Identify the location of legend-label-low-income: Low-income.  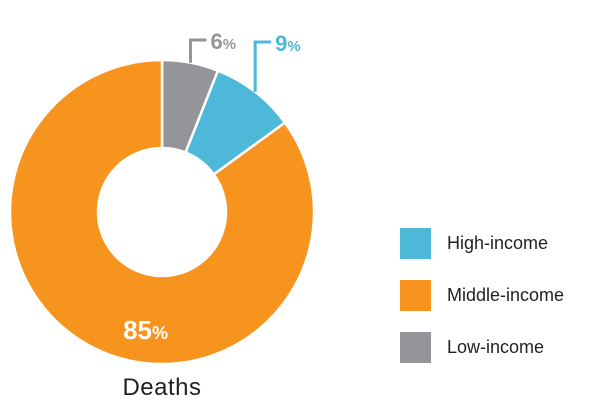
(496, 347).